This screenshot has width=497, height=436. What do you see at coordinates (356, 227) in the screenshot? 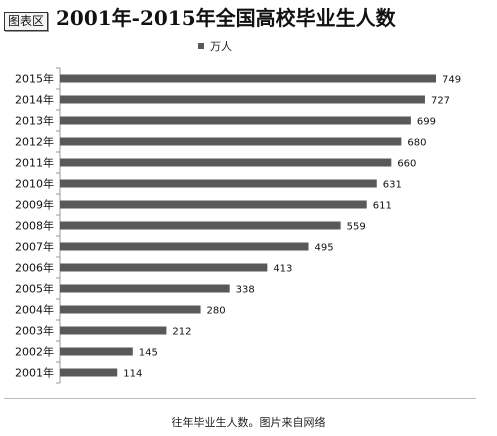
I see `data-label: 559` at bounding box center [356, 227].